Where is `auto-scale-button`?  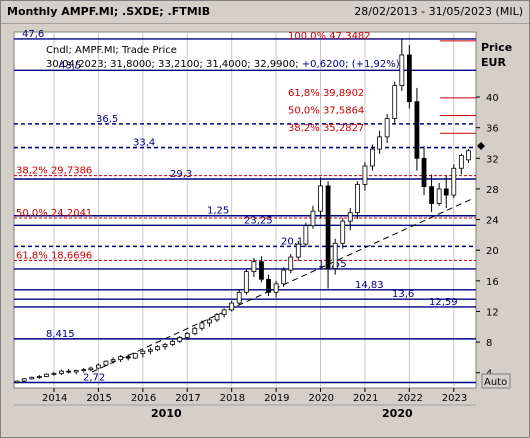
auto-scale-button is located at coordinates (496, 381).